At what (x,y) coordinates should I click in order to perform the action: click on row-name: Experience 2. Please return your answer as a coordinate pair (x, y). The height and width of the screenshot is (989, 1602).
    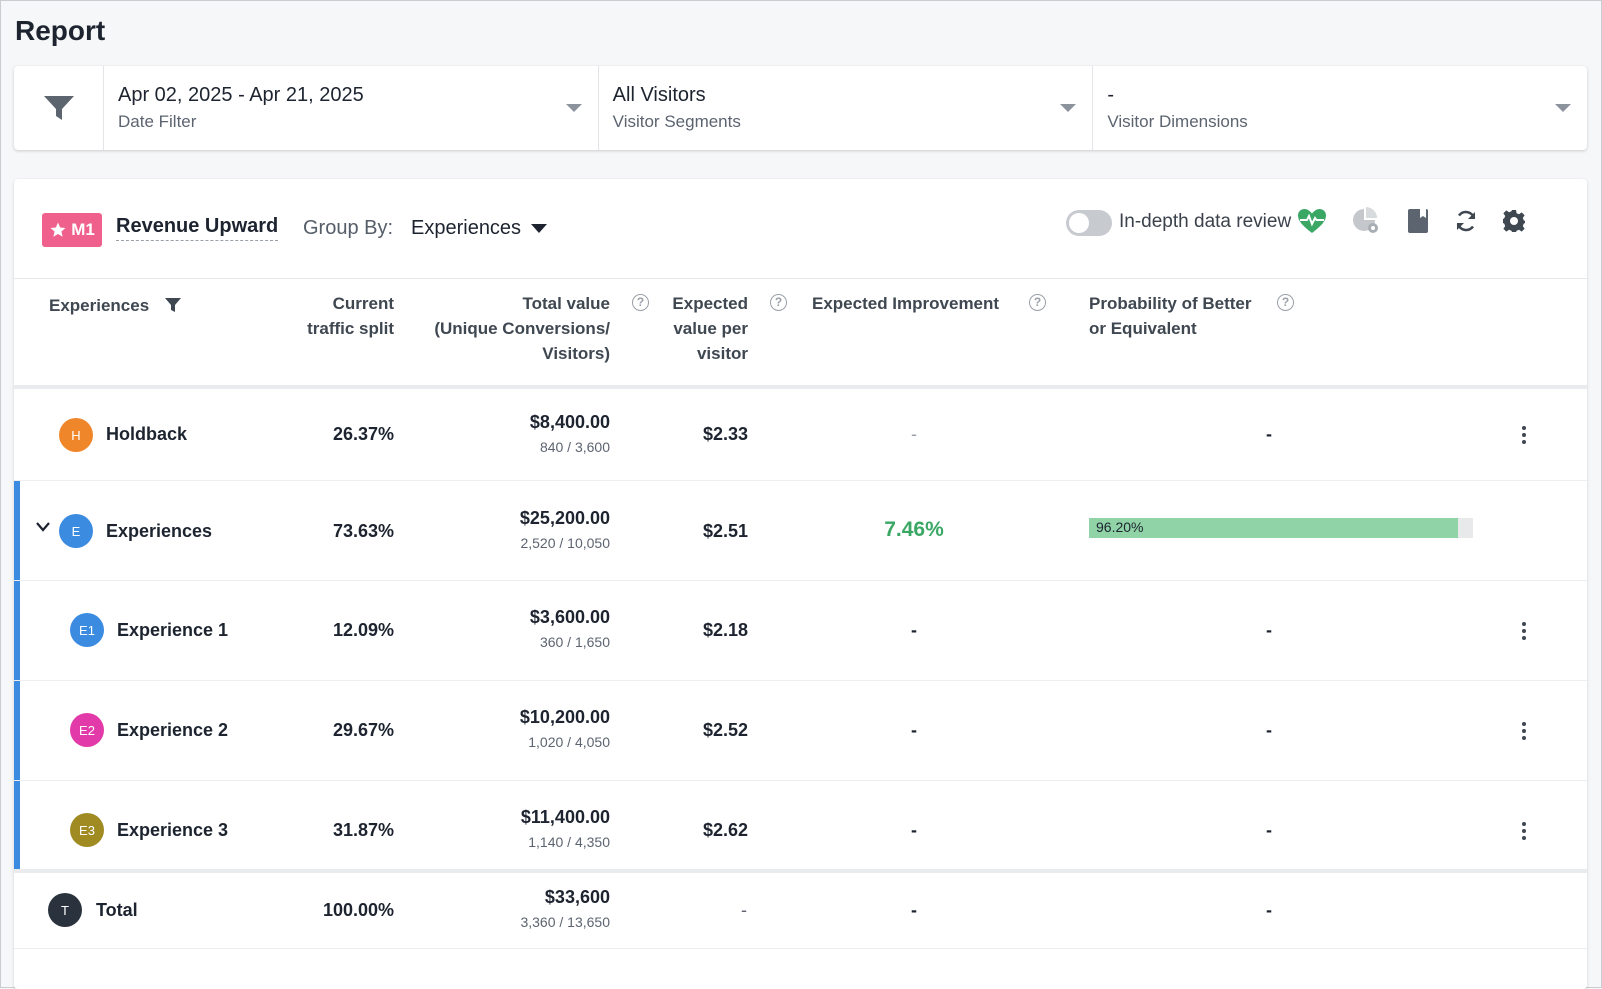
    Looking at the image, I should click on (173, 730).